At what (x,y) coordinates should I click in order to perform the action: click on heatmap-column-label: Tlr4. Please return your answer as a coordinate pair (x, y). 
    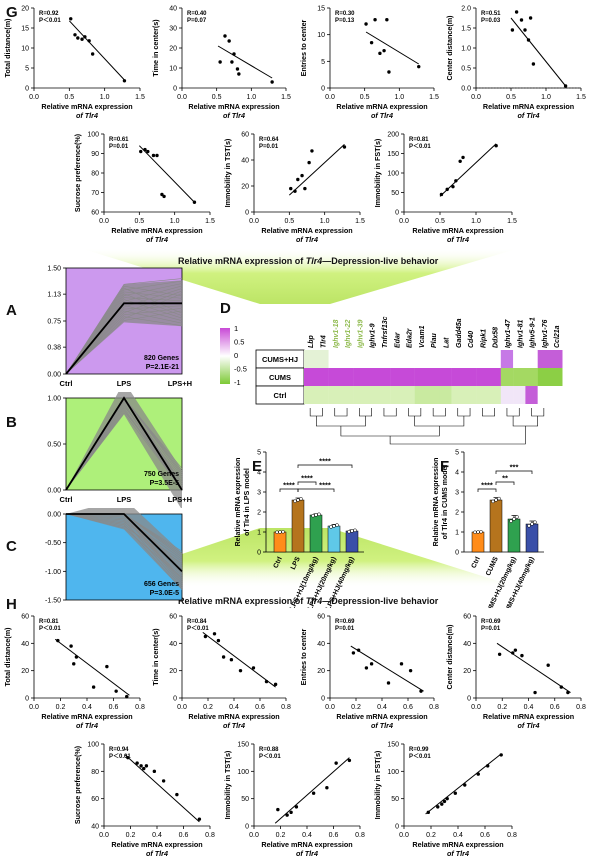
    Looking at the image, I should click on (323, 341).